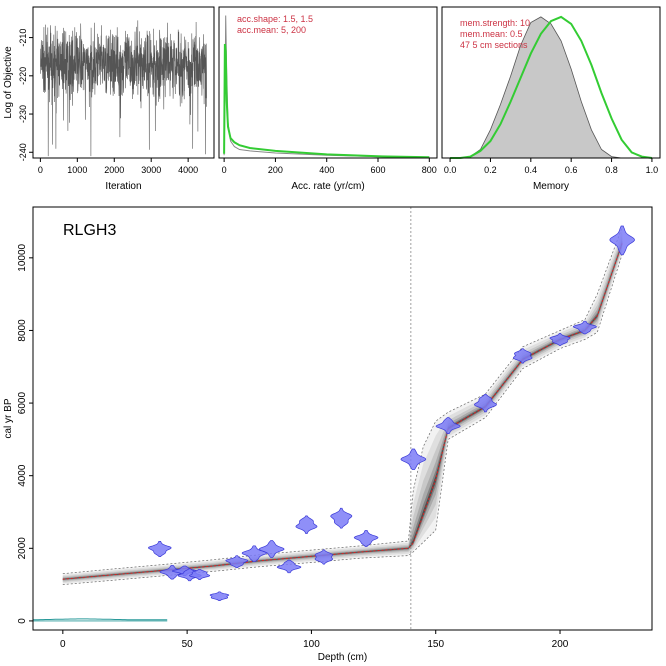  I want to click on x-tick-label: 0.4, so click(531, 170).